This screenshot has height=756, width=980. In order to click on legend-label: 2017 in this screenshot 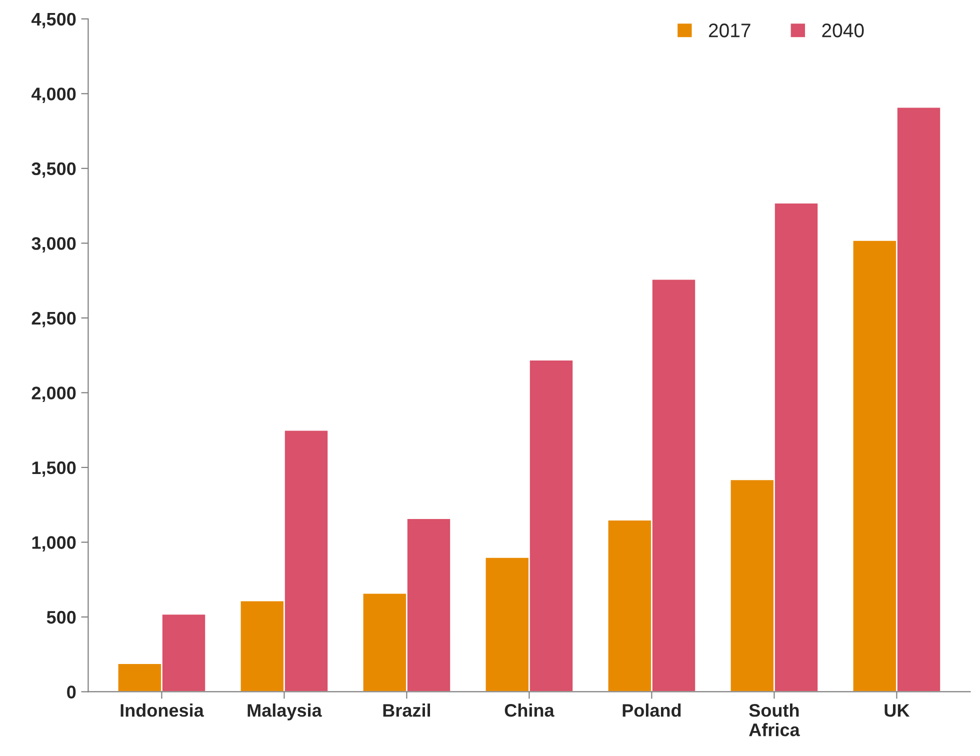, I will do `click(729, 31)`.